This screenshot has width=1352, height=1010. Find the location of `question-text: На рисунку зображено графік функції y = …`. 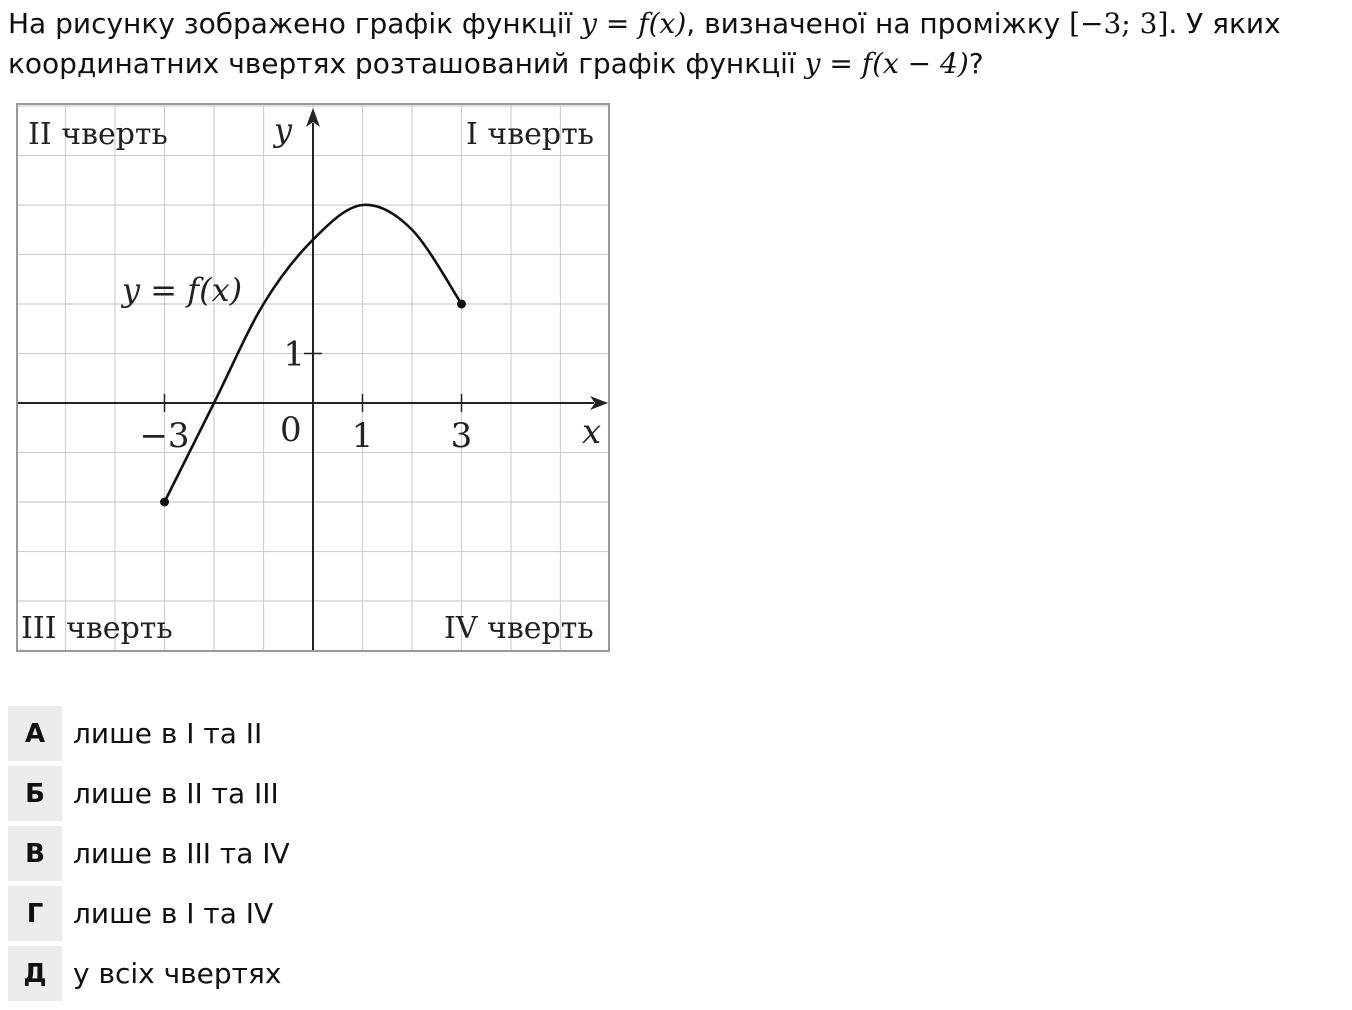

question-text: На рисунку зображено графік функції y = … is located at coordinates (676, 44).